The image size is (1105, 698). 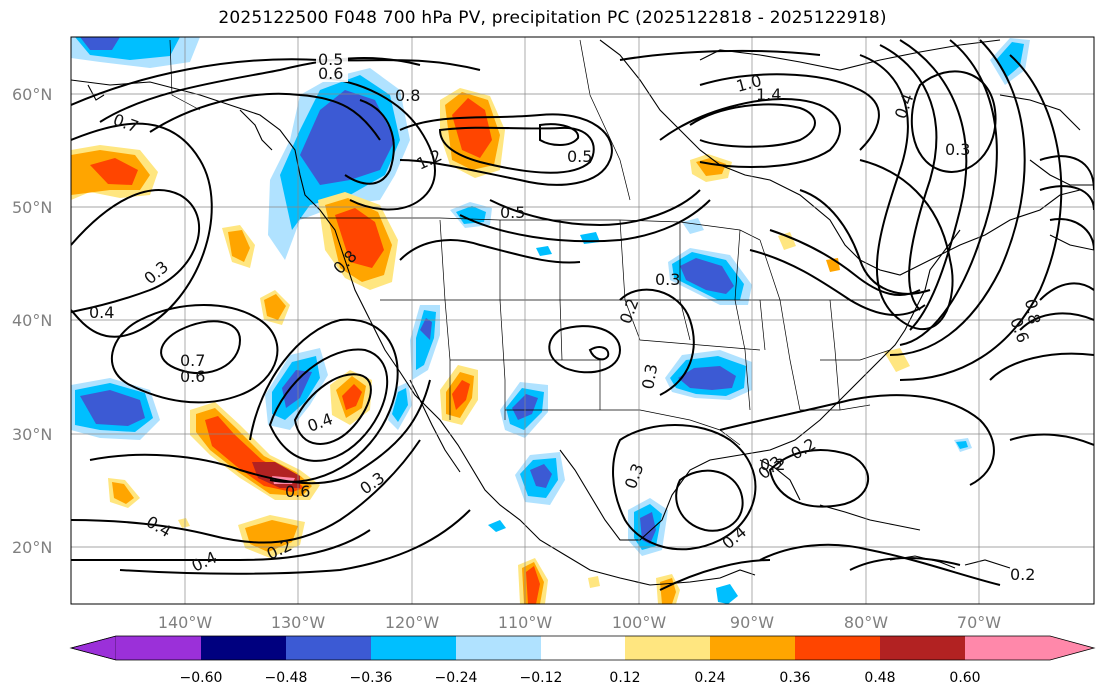 I want to click on colorbar-tick: 0.60, so click(x=964, y=678).